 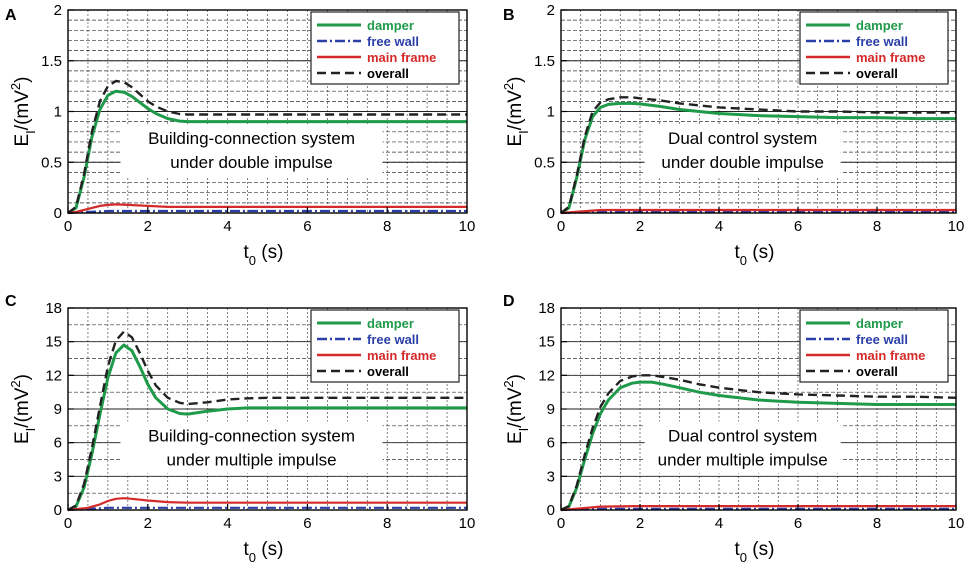 What do you see at coordinates (11, 15) in the screenshot?
I see `panel-letter: A` at bounding box center [11, 15].